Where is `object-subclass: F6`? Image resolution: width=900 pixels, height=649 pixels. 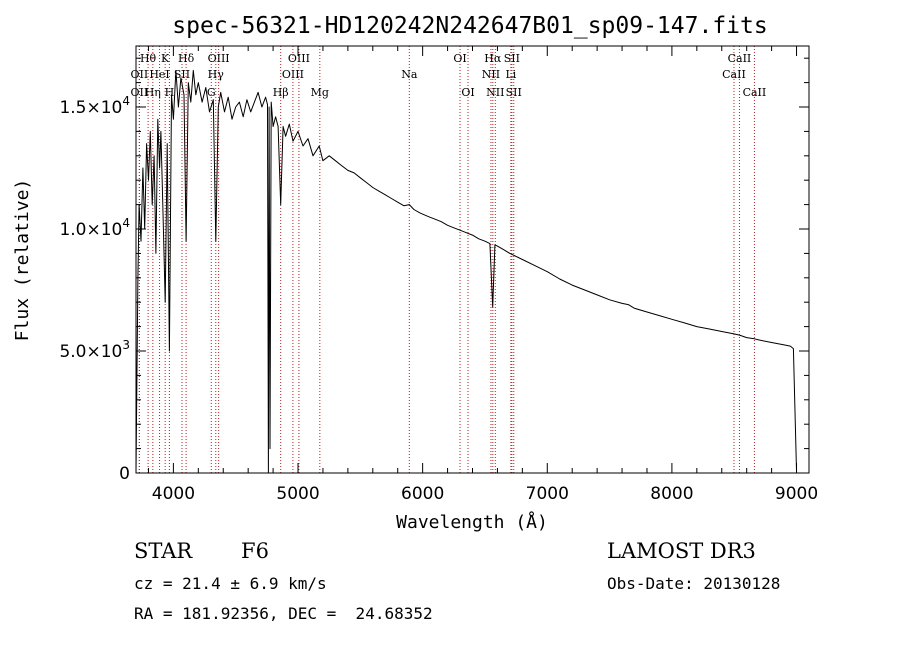 object-subclass: F6 is located at coordinates (255, 551).